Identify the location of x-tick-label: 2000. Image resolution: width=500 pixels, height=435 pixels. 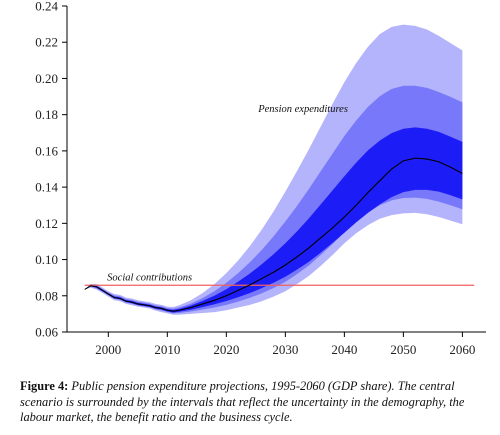
(108, 349).